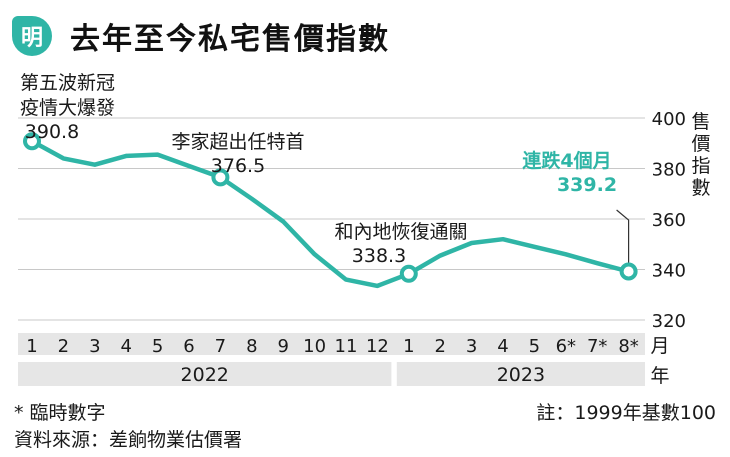 Image resolution: width=730 pixels, height=457 pixels. I want to click on annotation-label: 第五波新冠, so click(67, 83).